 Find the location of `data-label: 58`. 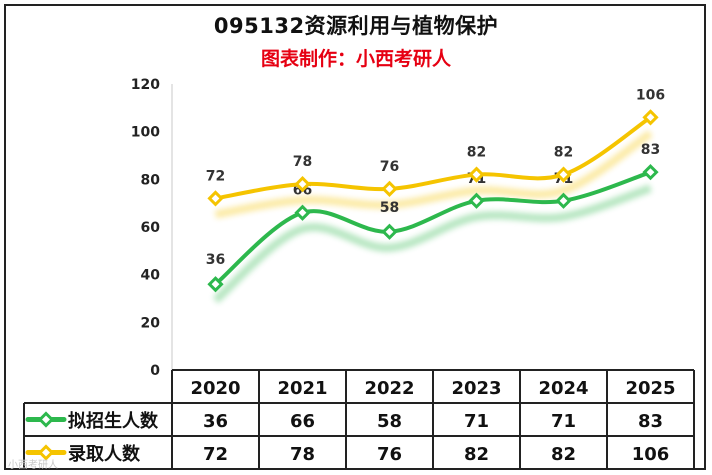

data-label: 58 is located at coordinates (389, 208).